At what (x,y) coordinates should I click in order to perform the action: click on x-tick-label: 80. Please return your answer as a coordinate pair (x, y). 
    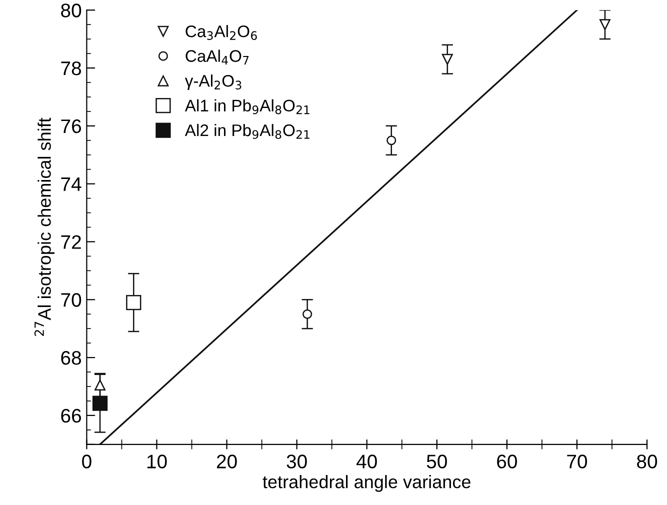
    Looking at the image, I should click on (647, 461).